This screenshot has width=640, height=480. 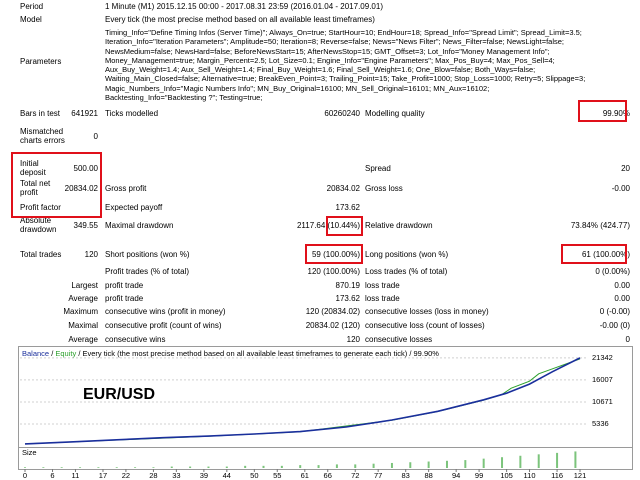 I want to click on stat-label: Total net profit, so click(x=35, y=188).